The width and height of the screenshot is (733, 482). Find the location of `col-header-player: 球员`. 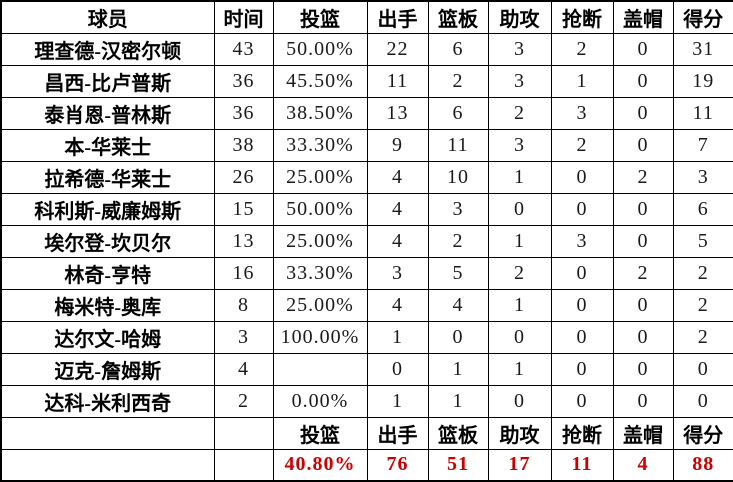

col-header-player: 球员 is located at coordinates (107, 17).